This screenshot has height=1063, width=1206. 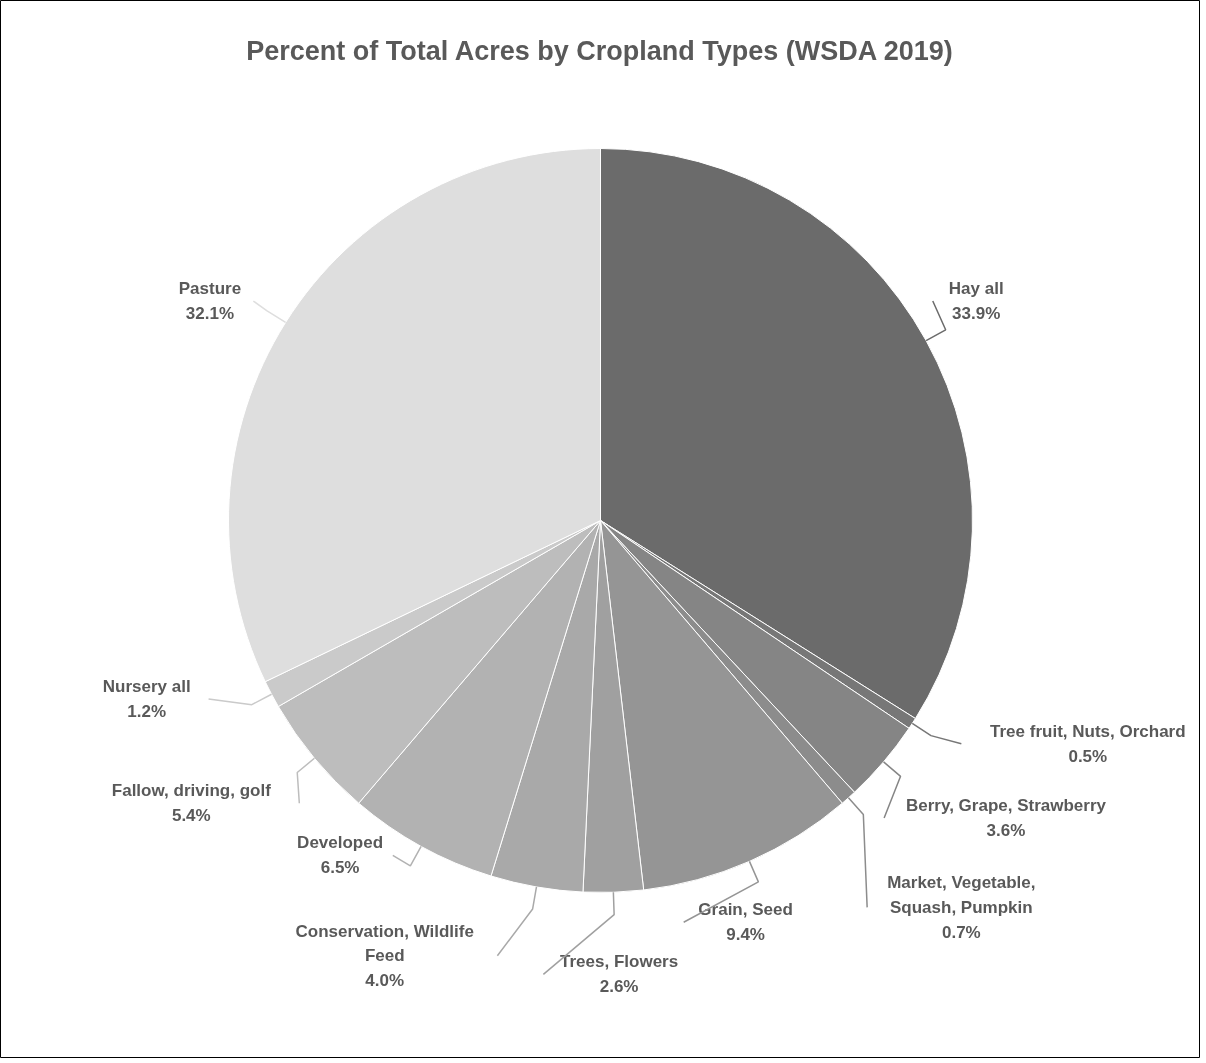 What do you see at coordinates (340, 868) in the screenshot?
I see `data-label: 6.5%` at bounding box center [340, 868].